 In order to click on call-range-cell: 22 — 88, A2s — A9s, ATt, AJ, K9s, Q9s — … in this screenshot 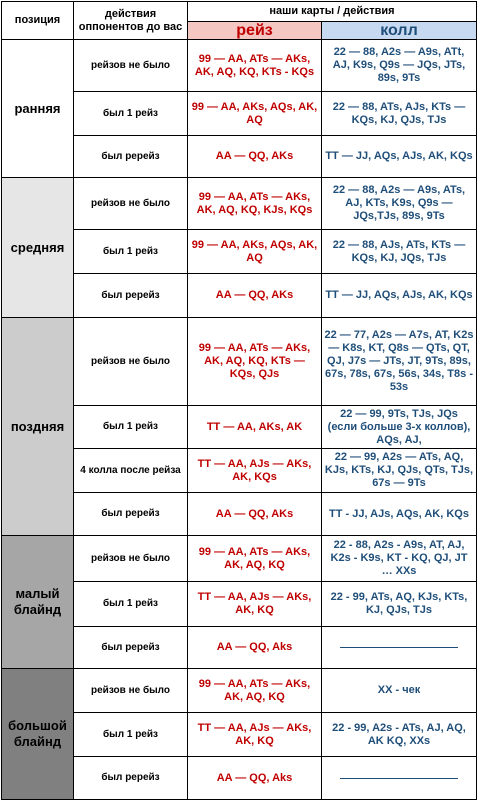, I will do `click(399, 65)`.